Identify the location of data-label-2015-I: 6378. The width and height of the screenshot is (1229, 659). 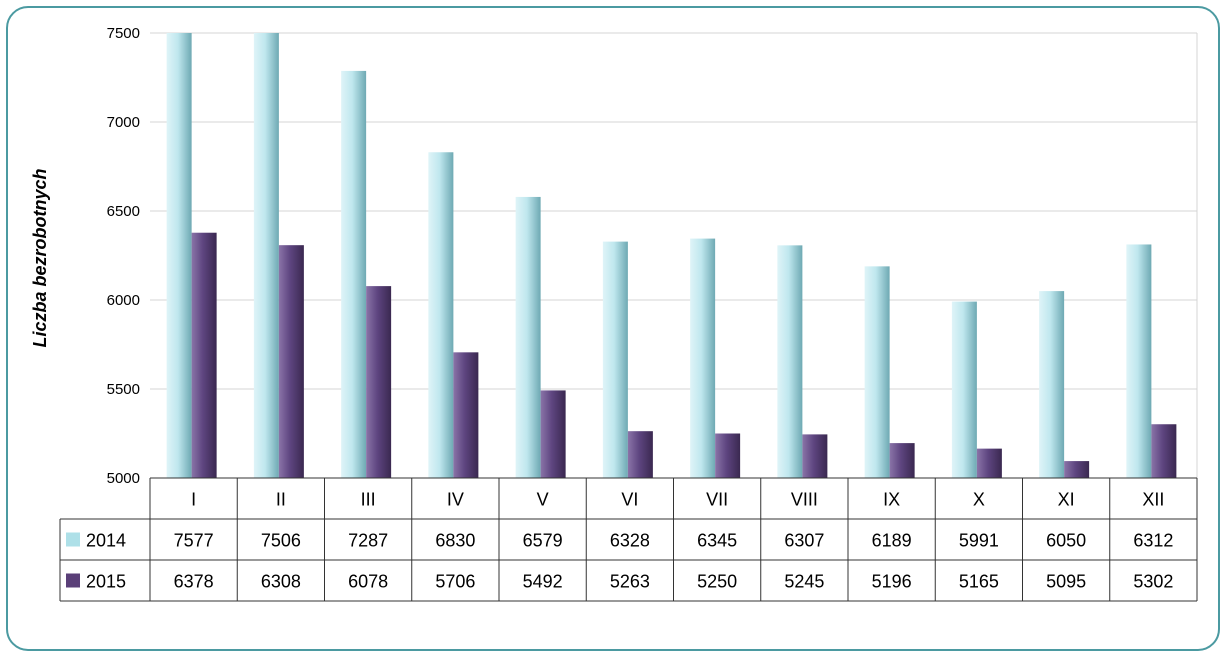
(194, 582).